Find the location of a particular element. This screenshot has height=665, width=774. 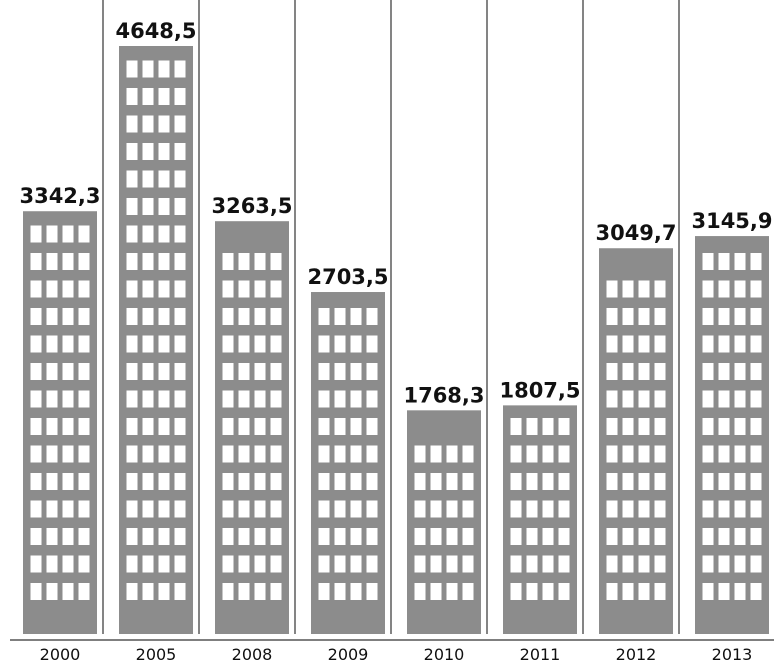

x-tick-label: 2005 is located at coordinates (156, 654).